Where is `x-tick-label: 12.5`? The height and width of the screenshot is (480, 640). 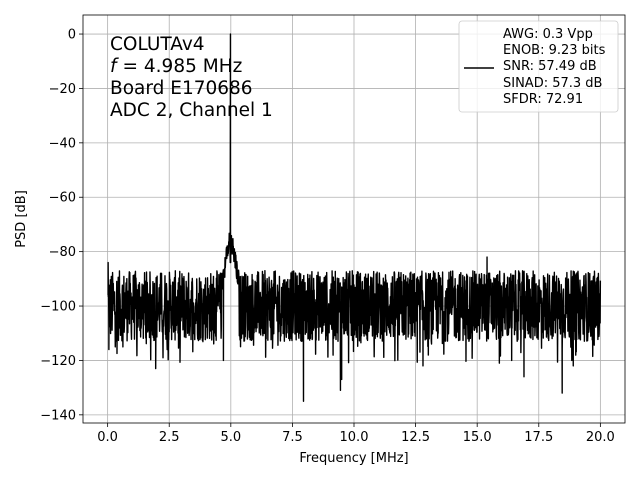
x-tick-label: 12.5 is located at coordinates (415, 437).